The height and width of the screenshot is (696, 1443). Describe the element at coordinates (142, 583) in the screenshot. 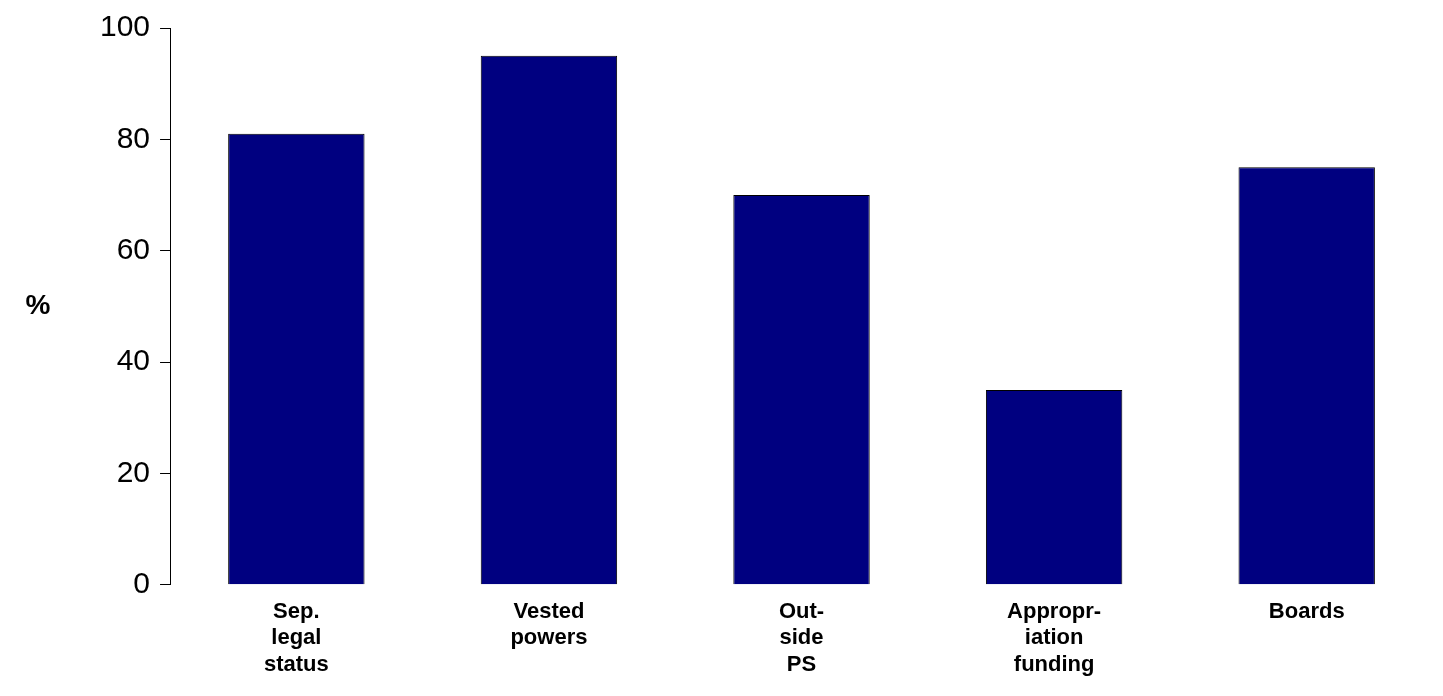

I see `y-tick-label: 0` at that location.